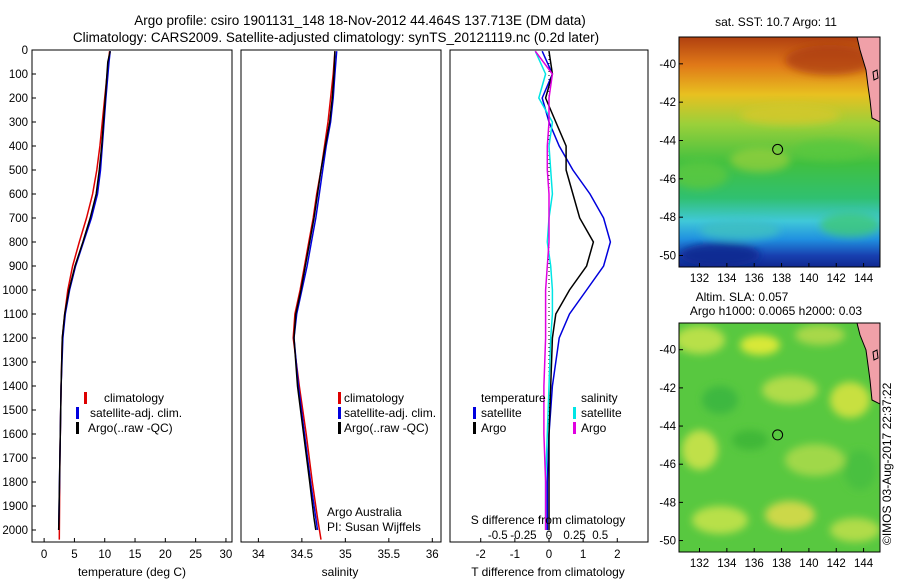  Describe the element at coordinates (389, 555) in the screenshot. I see `x-tick-label: 35.5` at that location.